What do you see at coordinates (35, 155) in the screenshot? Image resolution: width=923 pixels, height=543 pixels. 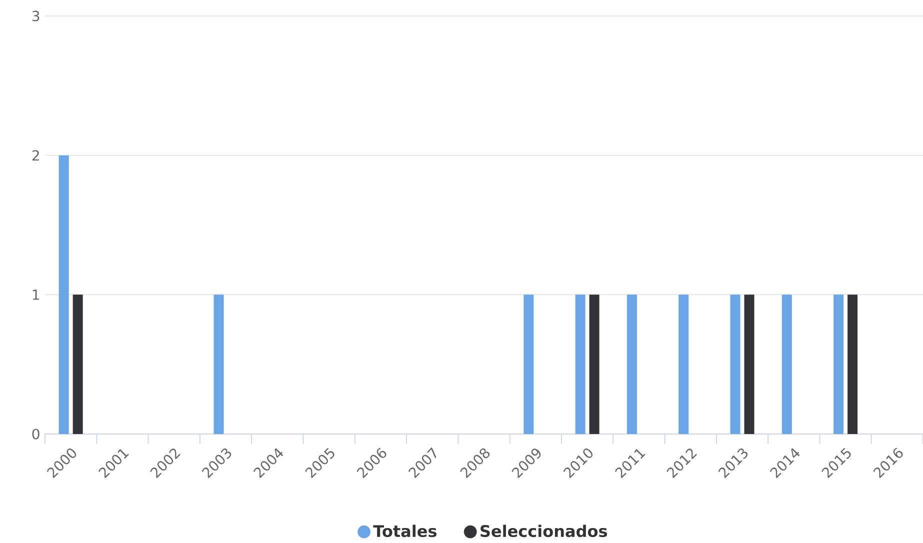 I see `y-tick-label: 2` at bounding box center [35, 155].